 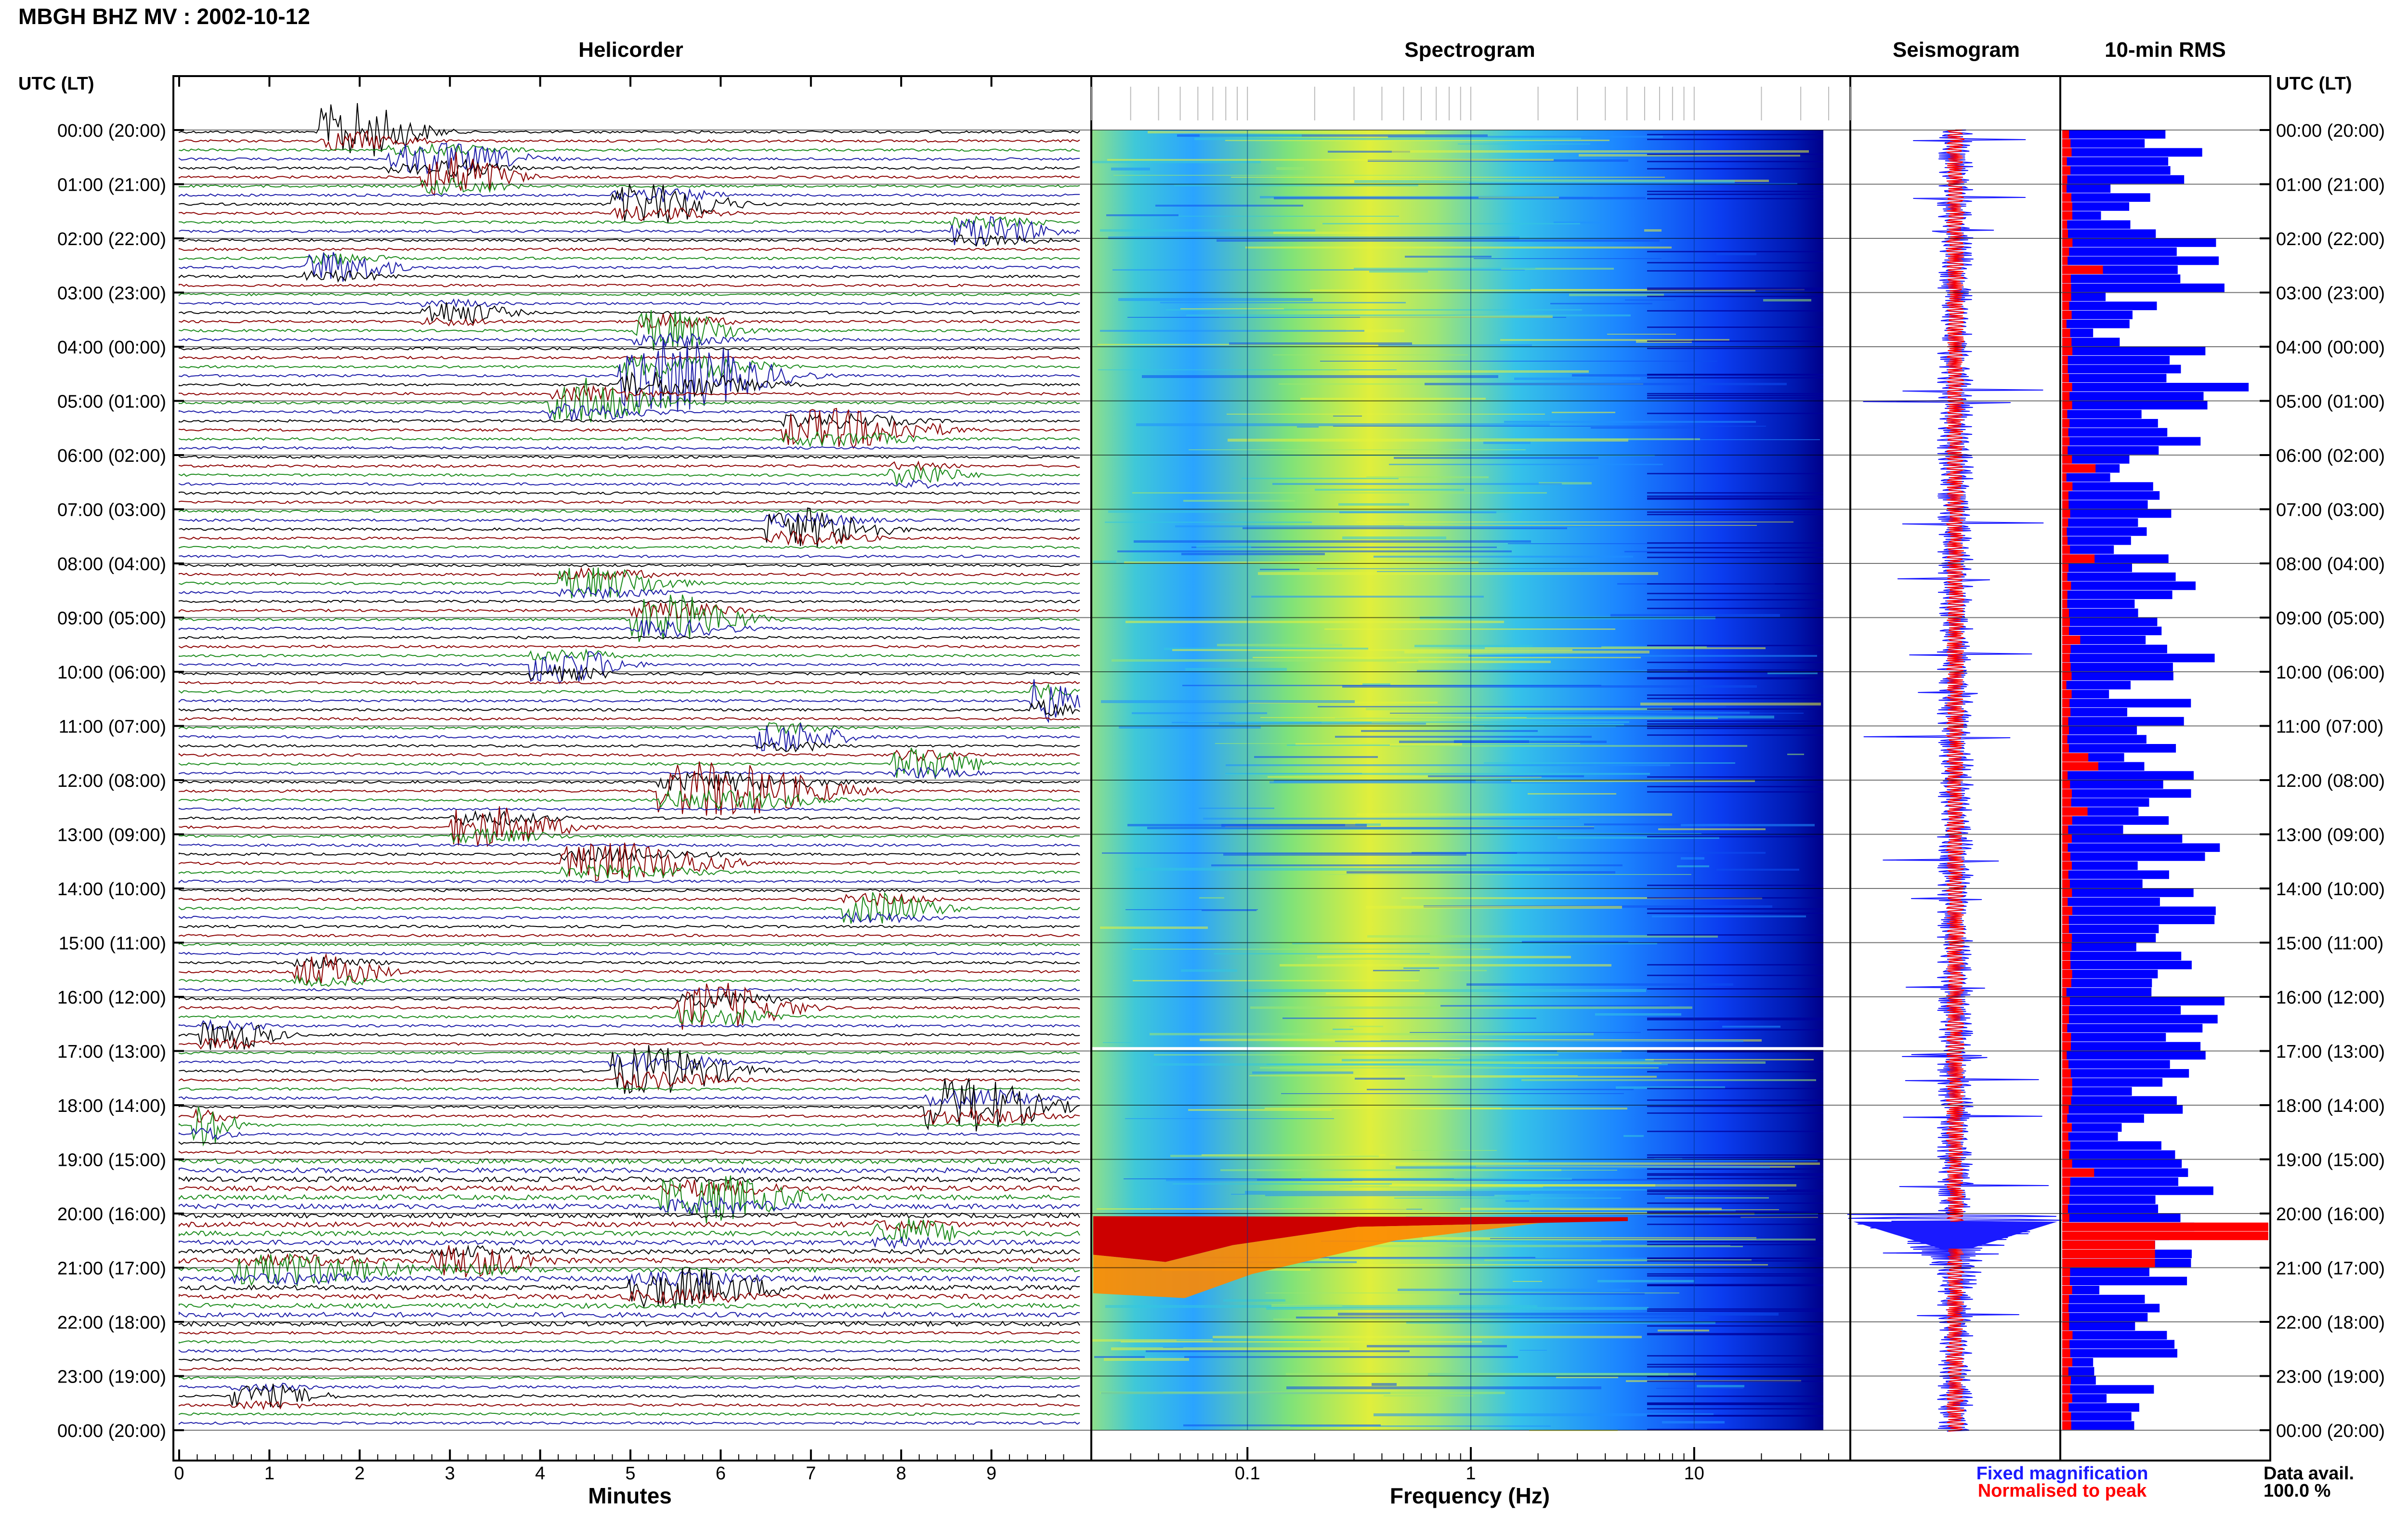 What do you see at coordinates (2330, 1269) in the screenshot?
I see `time-label-right: 21:00 (17:00)` at bounding box center [2330, 1269].